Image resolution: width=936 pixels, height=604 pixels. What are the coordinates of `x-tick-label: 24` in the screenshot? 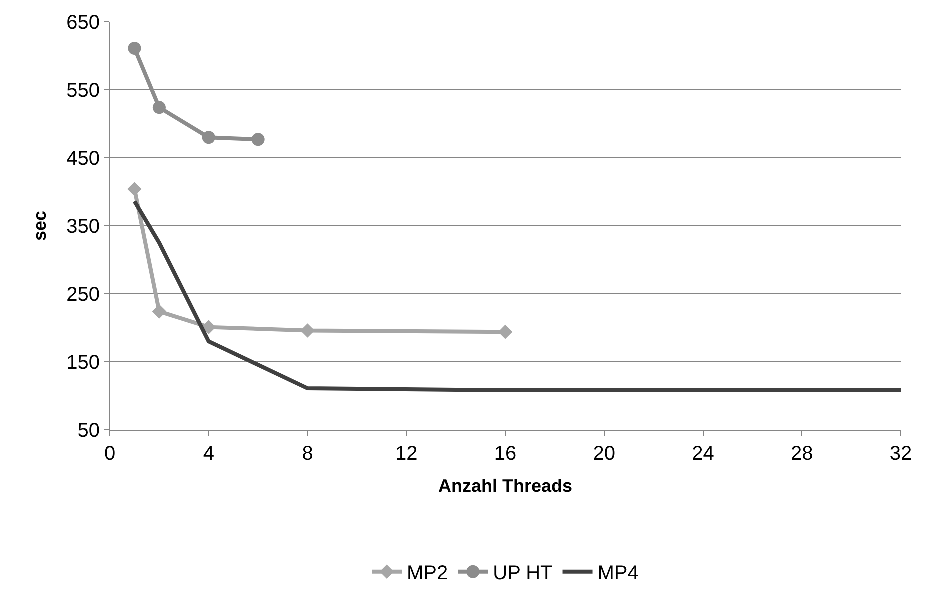 It's located at (703, 454).